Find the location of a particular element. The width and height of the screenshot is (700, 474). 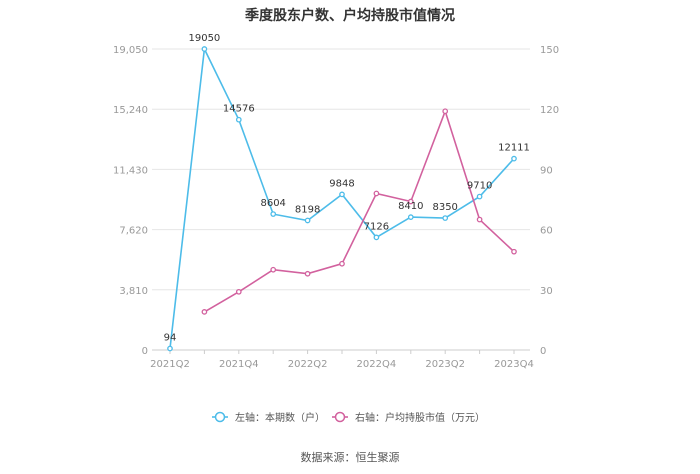

x-tick-label: 2021Q2 is located at coordinates (170, 364).